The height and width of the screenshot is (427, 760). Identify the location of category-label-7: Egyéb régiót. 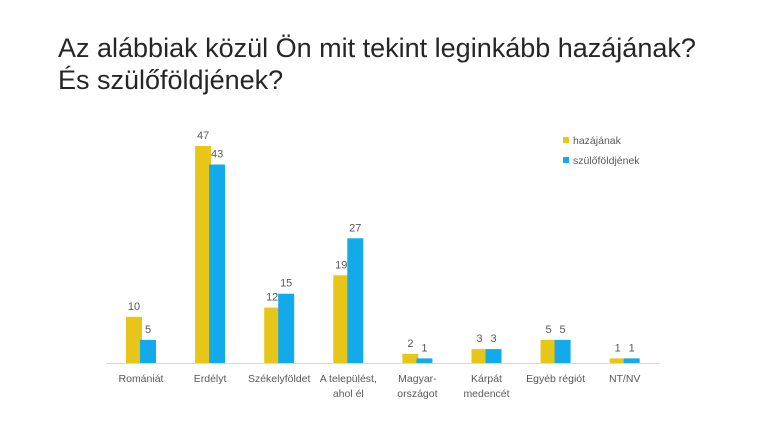
(555, 379).